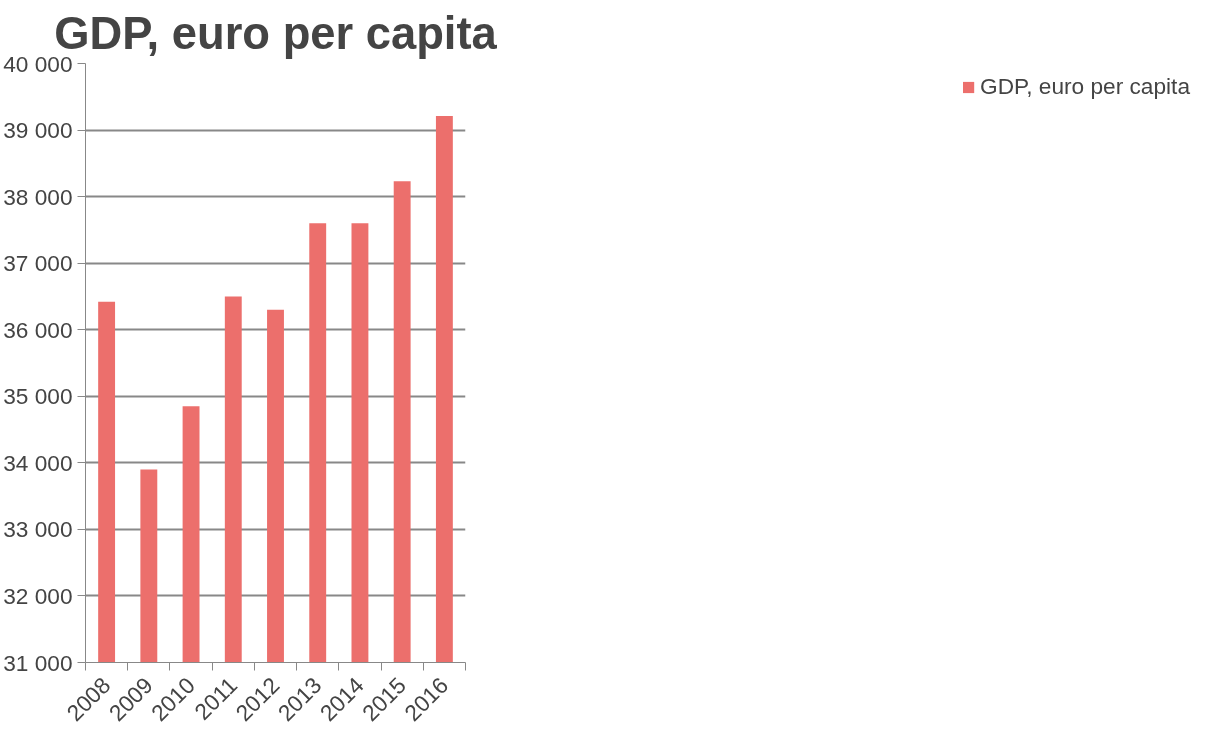 The height and width of the screenshot is (736, 1206). I want to click on y-tick-label: 35 000, so click(38, 396).